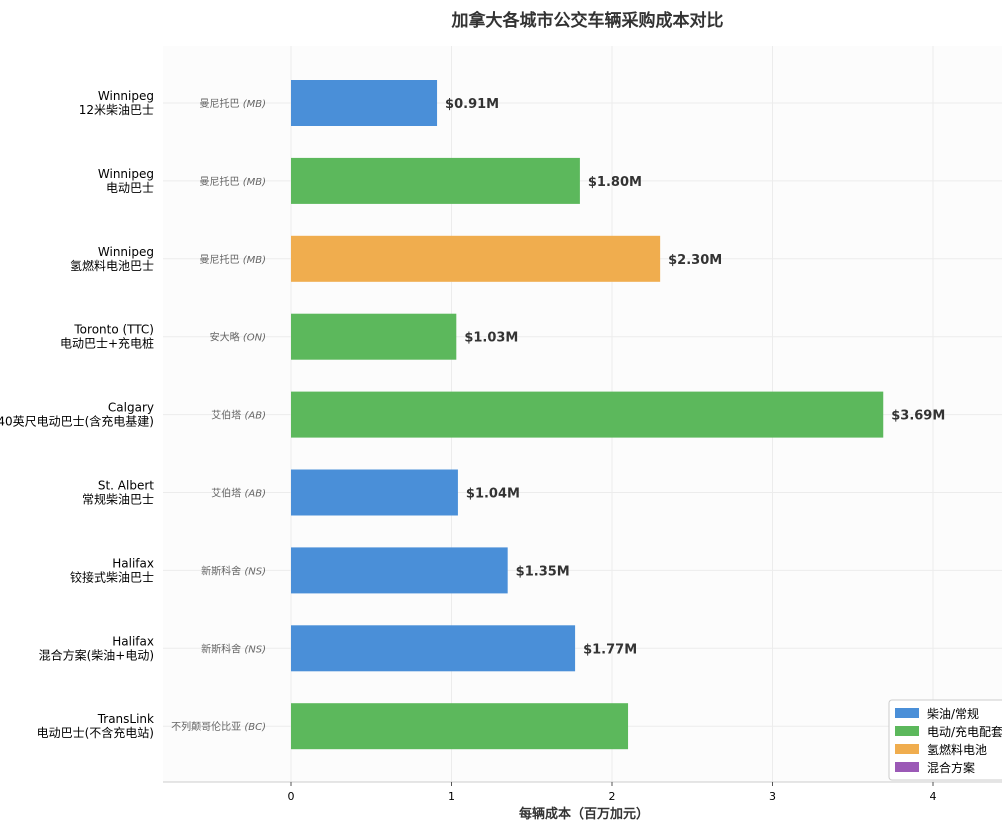  I want to click on bar-value-label: $1.03M, so click(491, 338).